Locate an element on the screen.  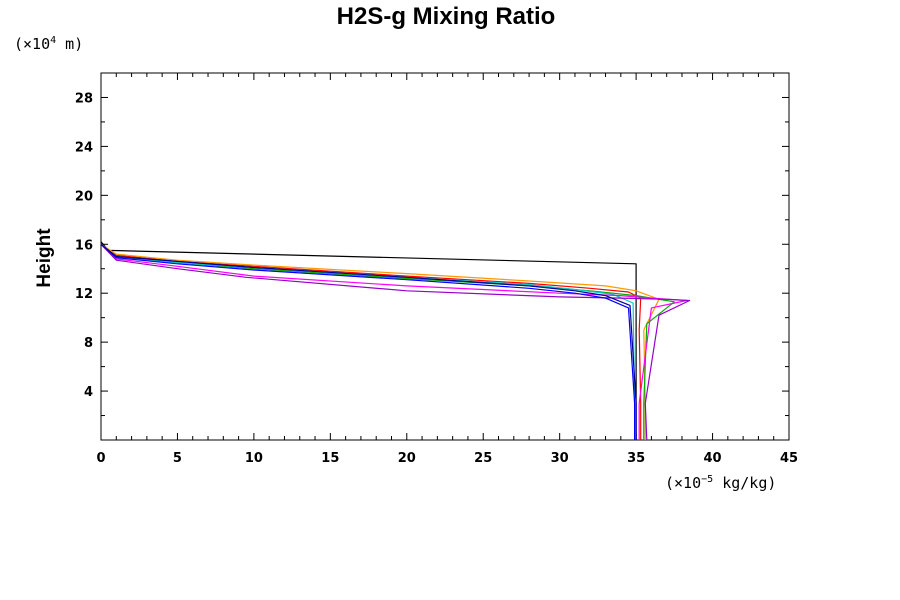
x-tick-label: 30 is located at coordinates (560, 458).